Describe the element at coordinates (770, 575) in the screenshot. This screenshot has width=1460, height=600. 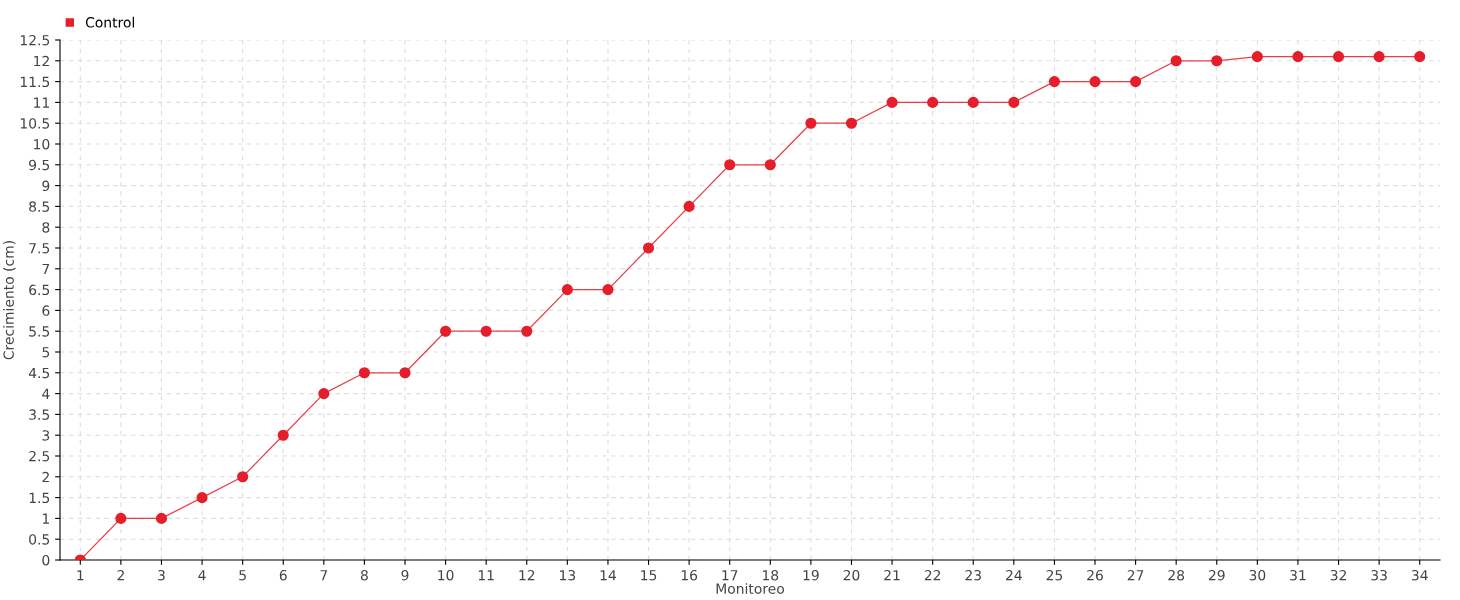
I see `x-tick-label: 18` at that location.